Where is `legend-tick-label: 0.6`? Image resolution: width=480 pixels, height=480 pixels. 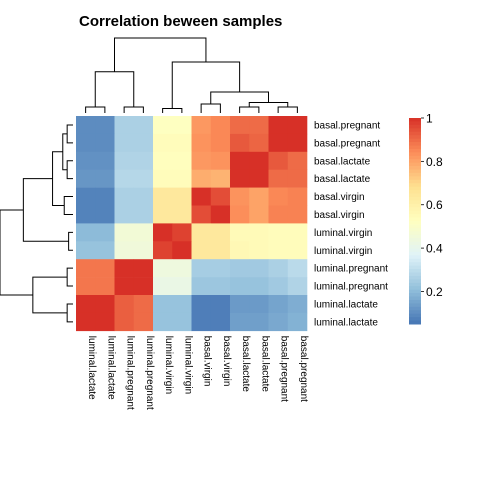 legend-tick-label: 0.6 is located at coordinates (434, 205).